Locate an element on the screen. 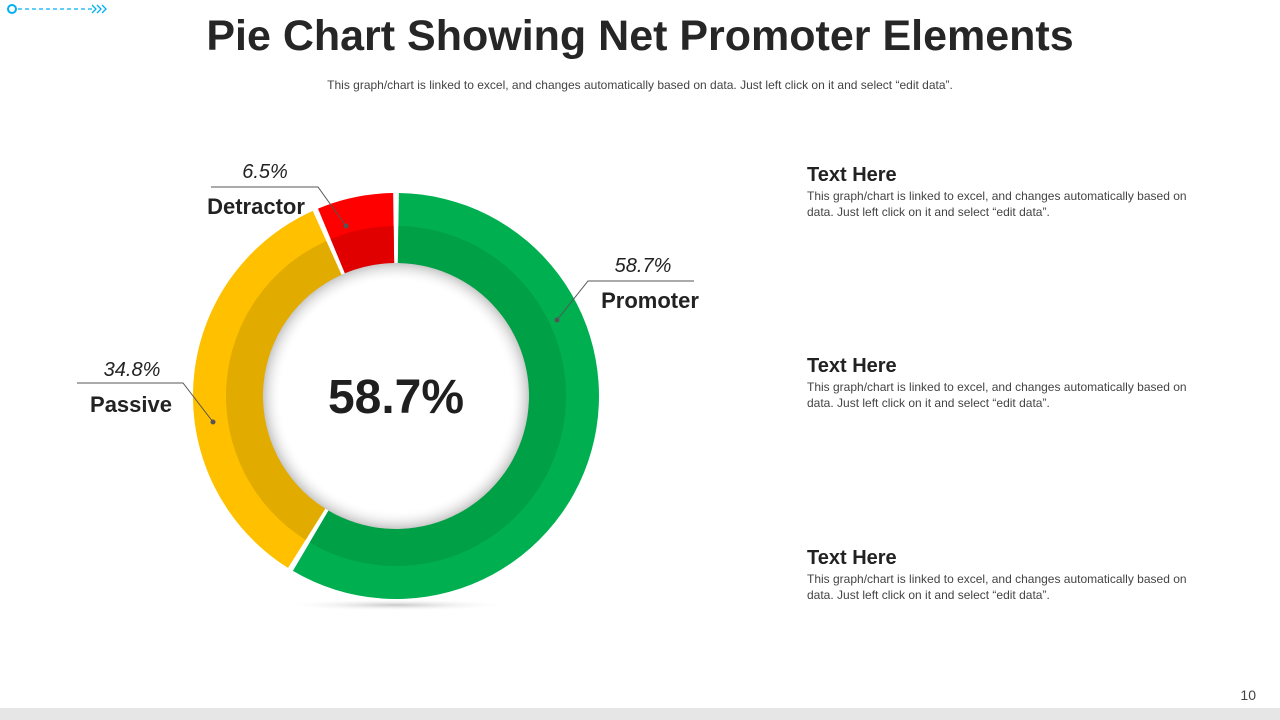 This screenshot has width=1280, height=720. pie-slice-promoter-inner-band is located at coordinates (437, 396).